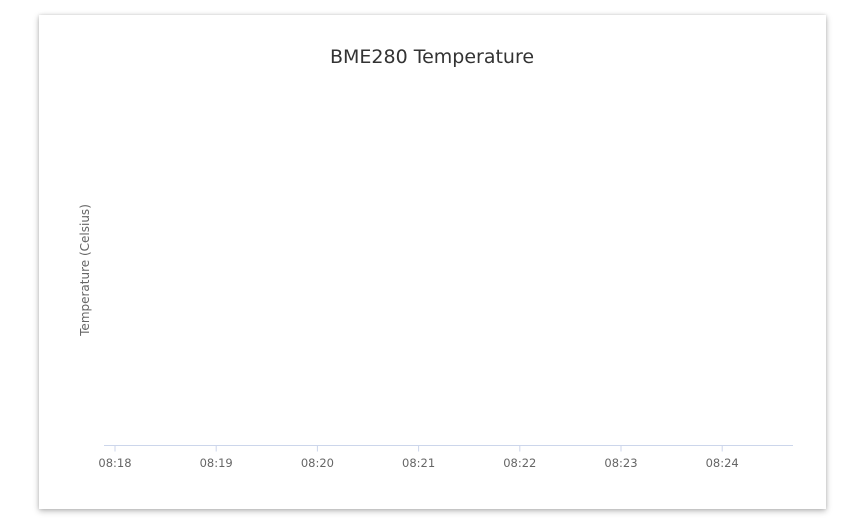 This screenshot has width=855, height=527. I want to click on x-tick-label: 08:20, so click(317, 463).